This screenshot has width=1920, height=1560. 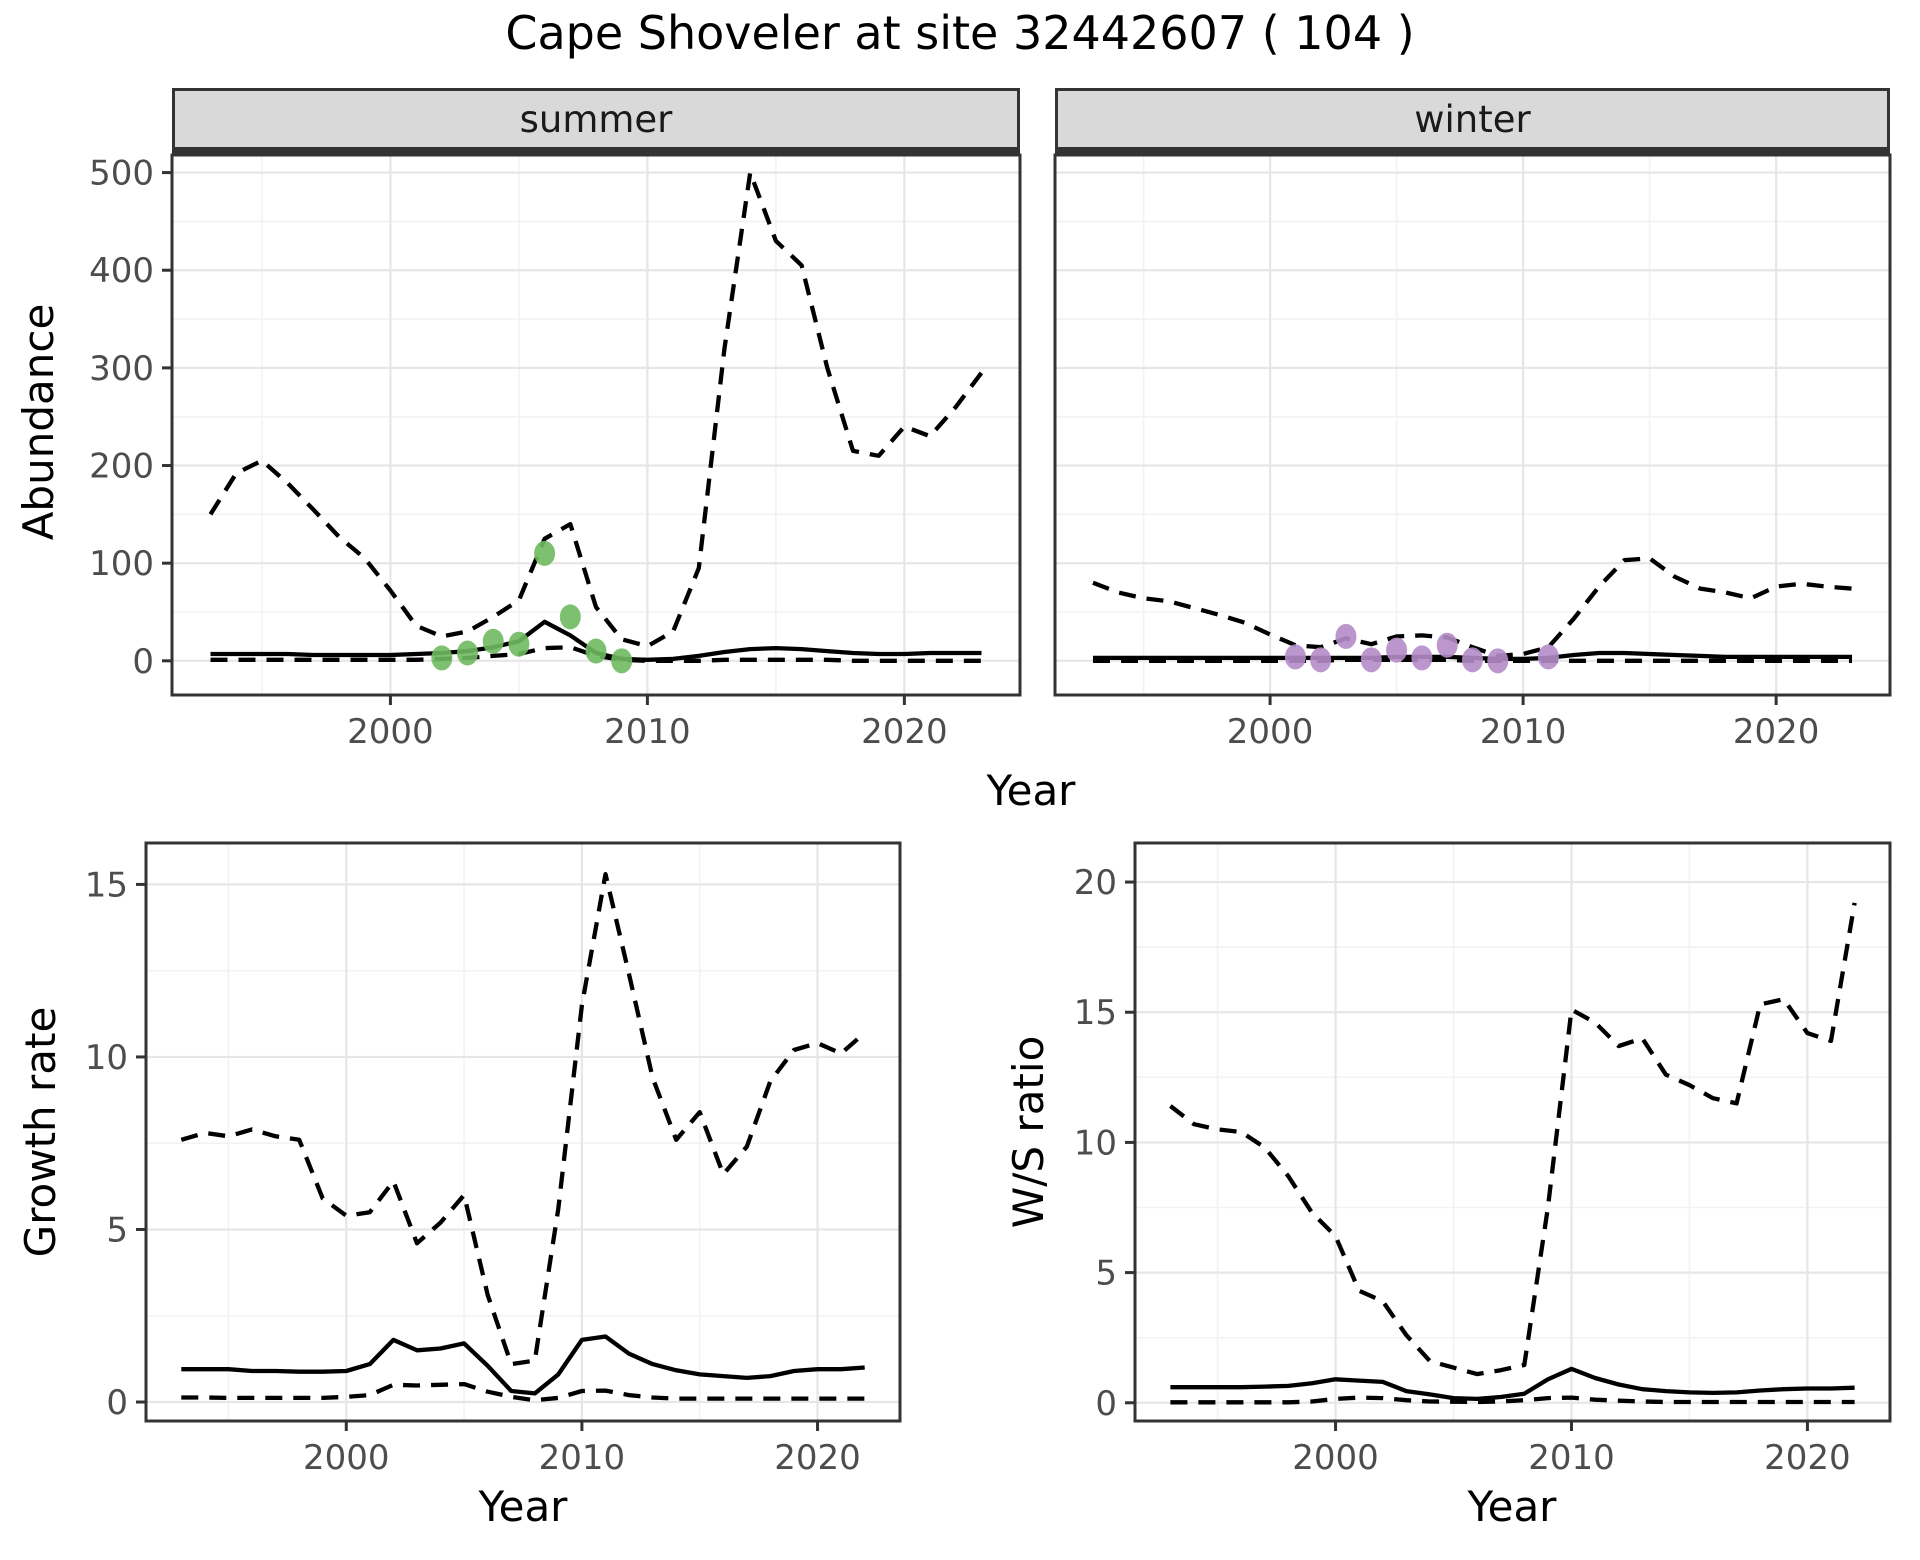 I want to click on facet-strip-winter: winter, so click(x=1472, y=121).